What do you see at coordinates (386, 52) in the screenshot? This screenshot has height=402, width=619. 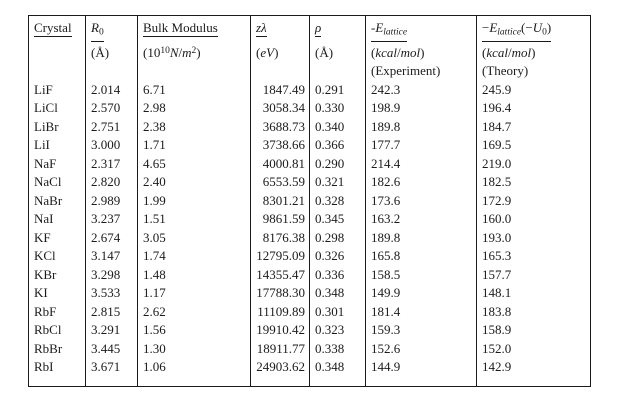 I see `header-text-segment: kcal` at bounding box center [386, 52].